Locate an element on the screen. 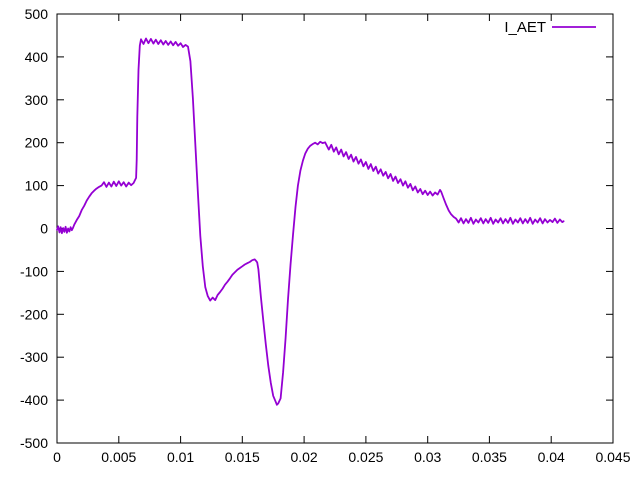 The width and height of the screenshot is (640, 480). x-tick-label: 0.035 is located at coordinates (489, 457).